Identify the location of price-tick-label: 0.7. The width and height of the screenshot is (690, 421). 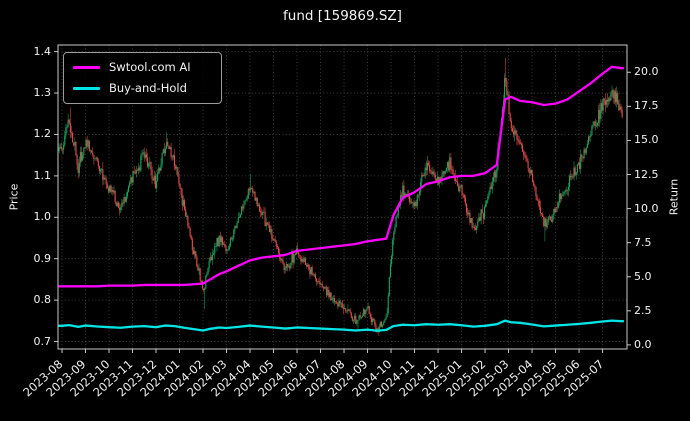
(42, 341).